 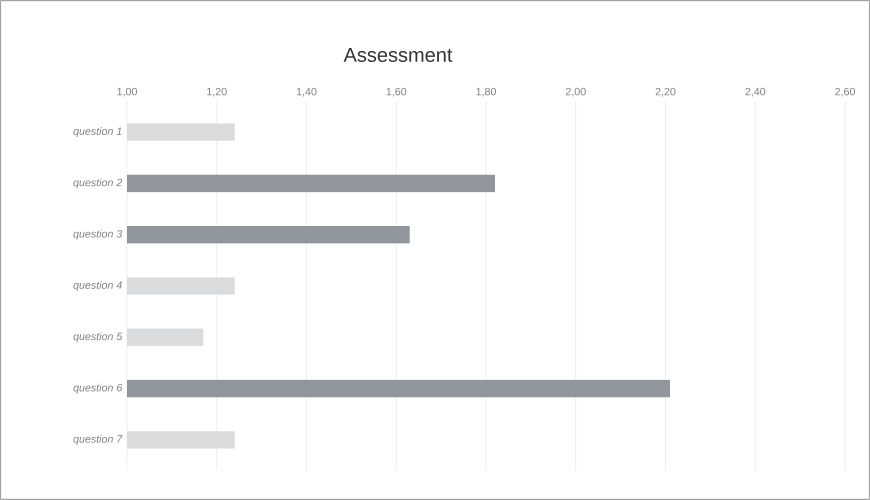 What do you see at coordinates (217, 92) in the screenshot?
I see `x-tick-label: 1,20` at bounding box center [217, 92].